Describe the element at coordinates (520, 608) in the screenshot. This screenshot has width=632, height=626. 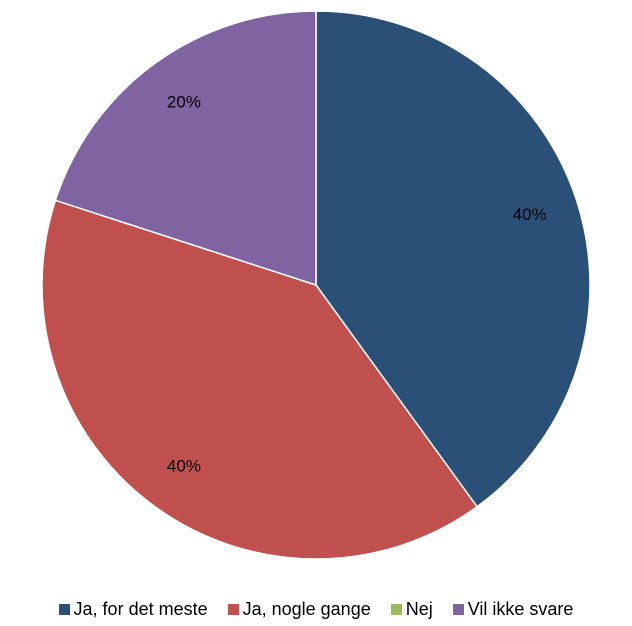
I see `legend-label-vil-ikke-svare: Vil ikke svare` at that location.